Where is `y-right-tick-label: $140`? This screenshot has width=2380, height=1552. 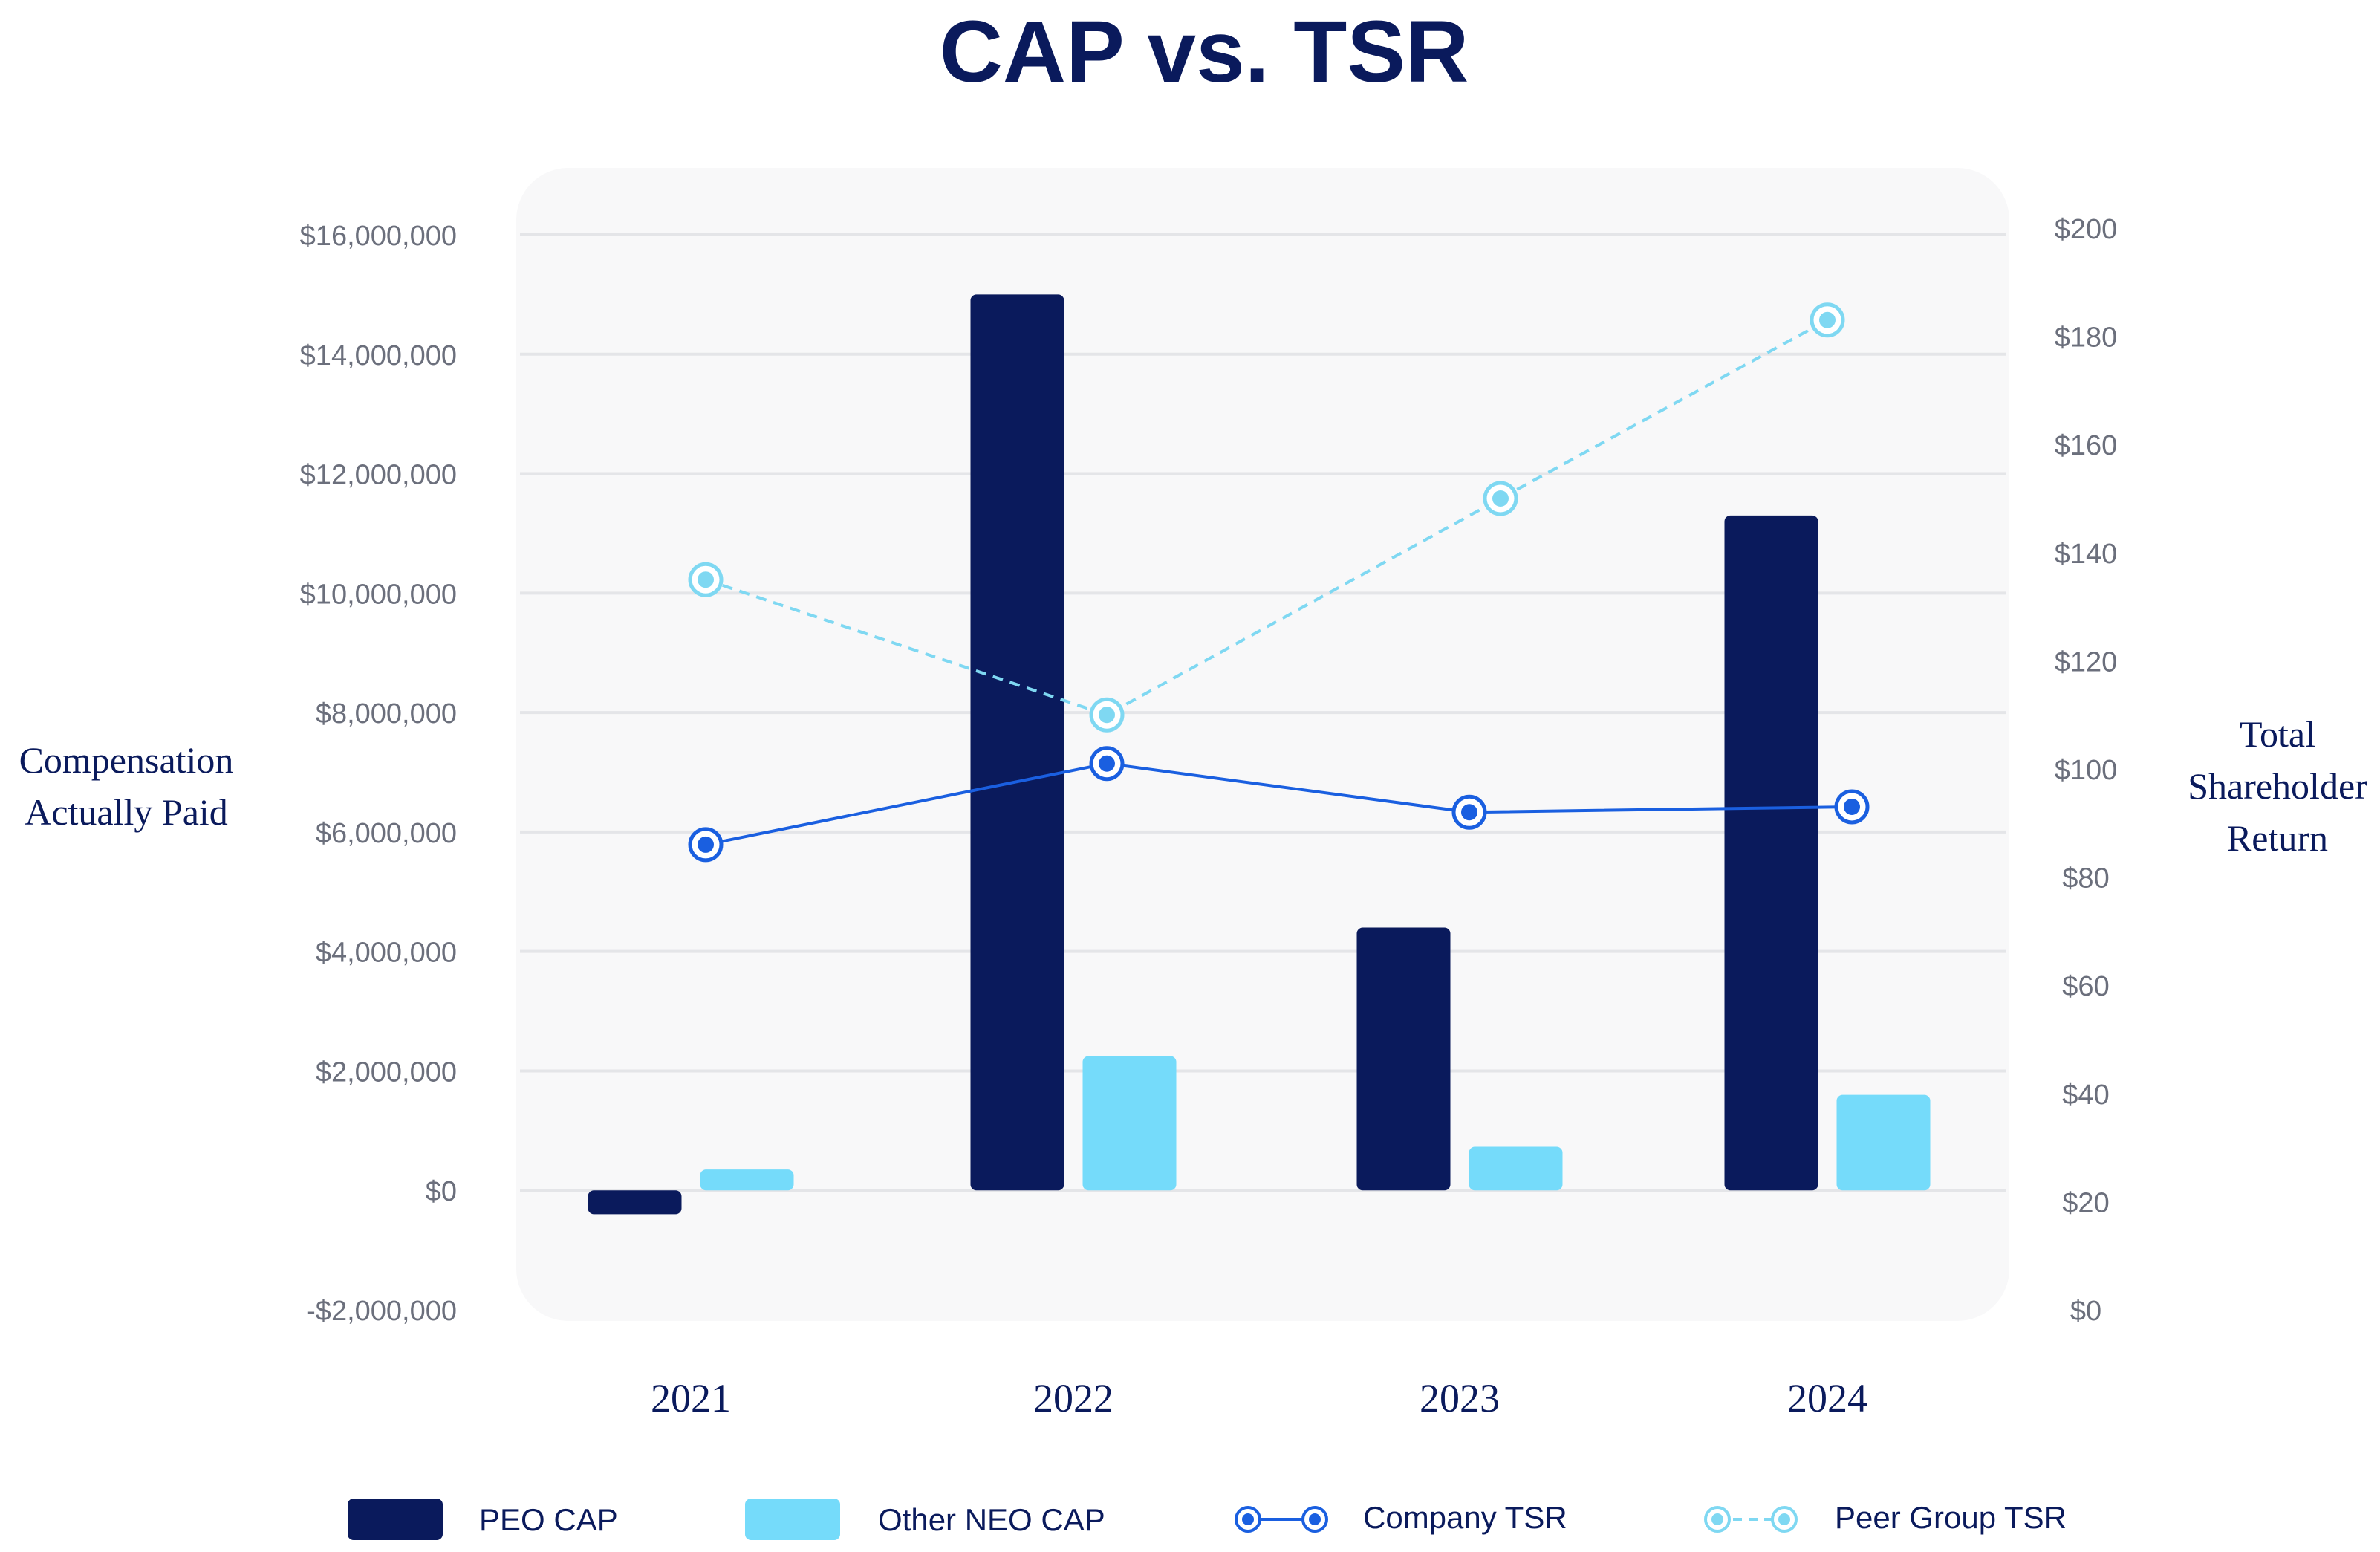 y-right-tick-label: $140 is located at coordinates (2087, 555).